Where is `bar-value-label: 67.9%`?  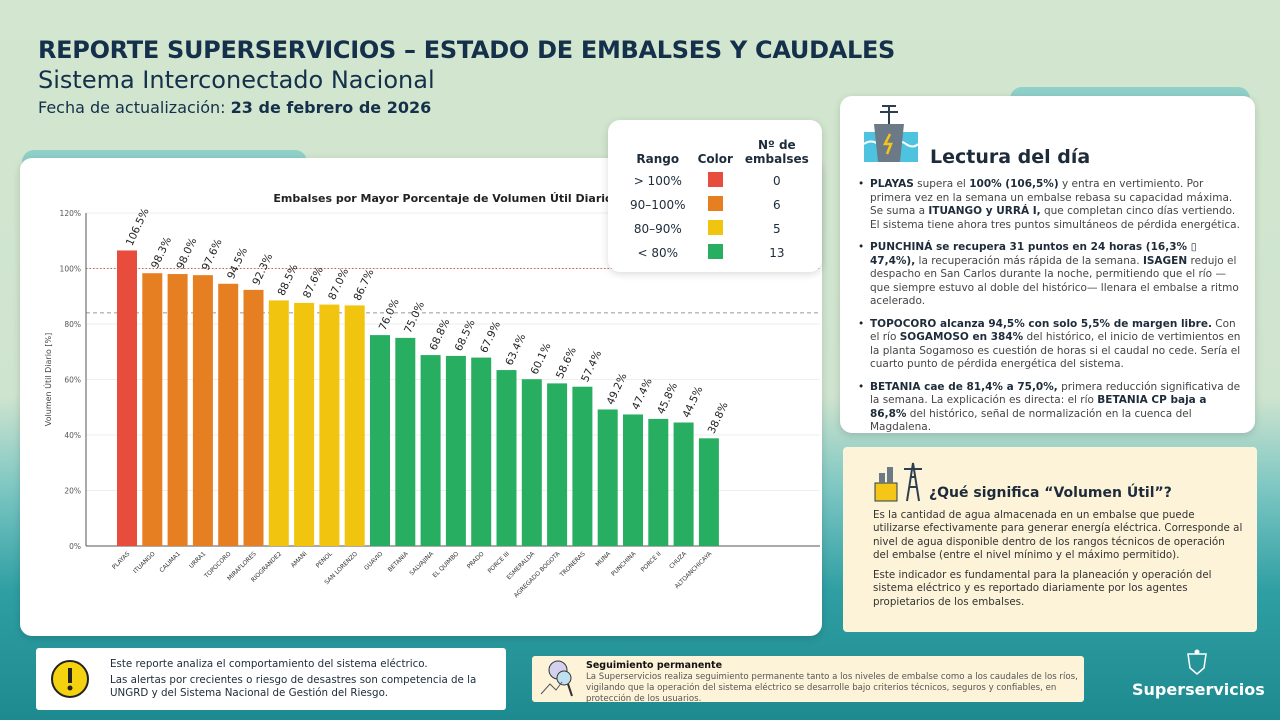
bar-value-label: 67.9% is located at coordinates (490, 337).